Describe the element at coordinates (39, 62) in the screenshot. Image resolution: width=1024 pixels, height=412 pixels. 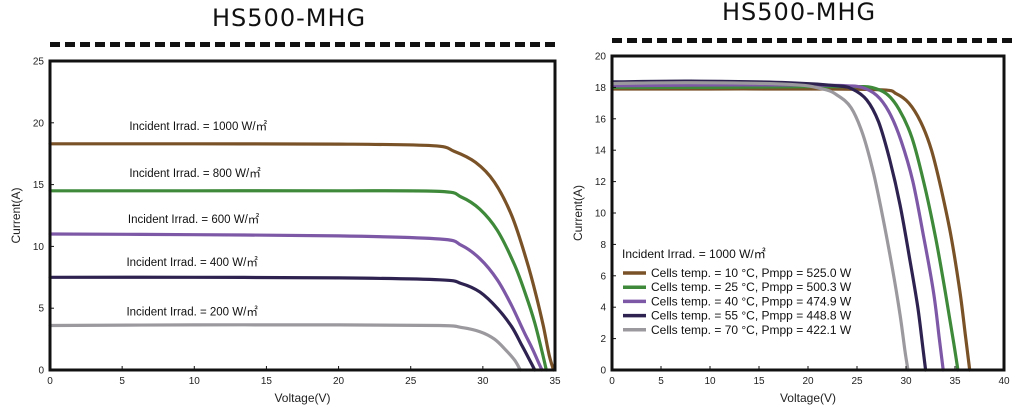
I see `y-tick-label-left-5: 25` at that location.